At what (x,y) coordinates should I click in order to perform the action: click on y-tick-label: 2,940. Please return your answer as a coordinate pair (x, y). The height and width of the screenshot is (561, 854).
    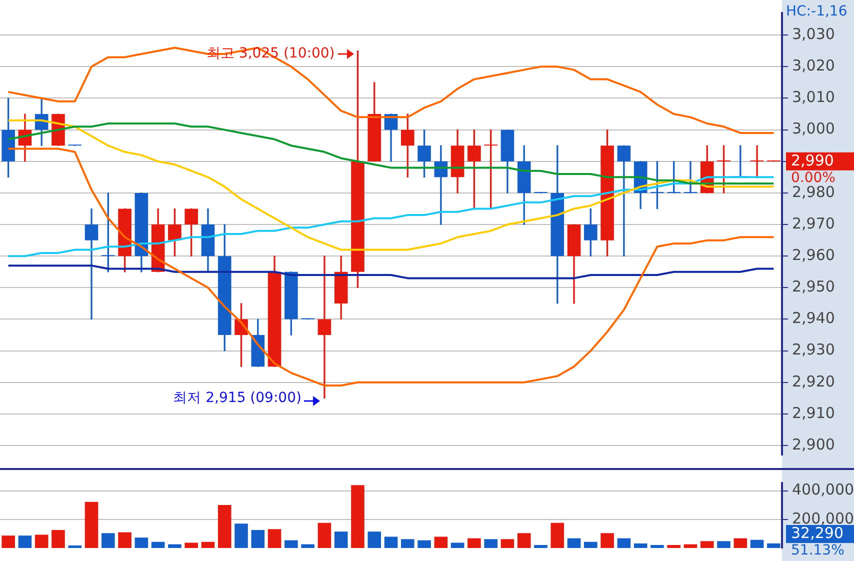
    Looking at the image, I should click on (813, 318).